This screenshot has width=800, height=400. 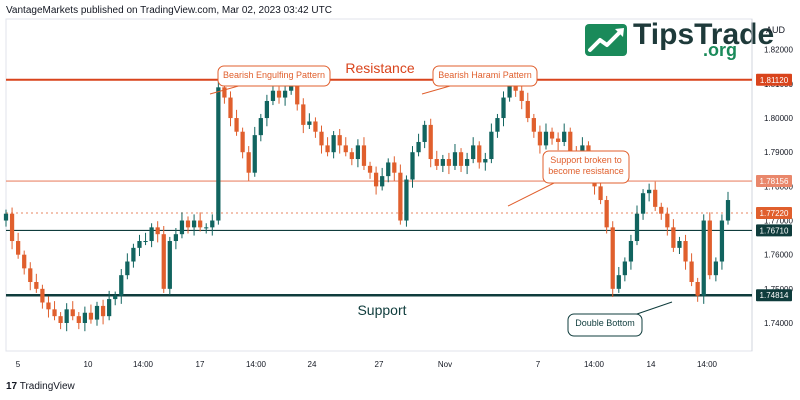 I want to click on bearish-harami-callout-text: Bearish Harami Pattern, so click(x=485, y=75).